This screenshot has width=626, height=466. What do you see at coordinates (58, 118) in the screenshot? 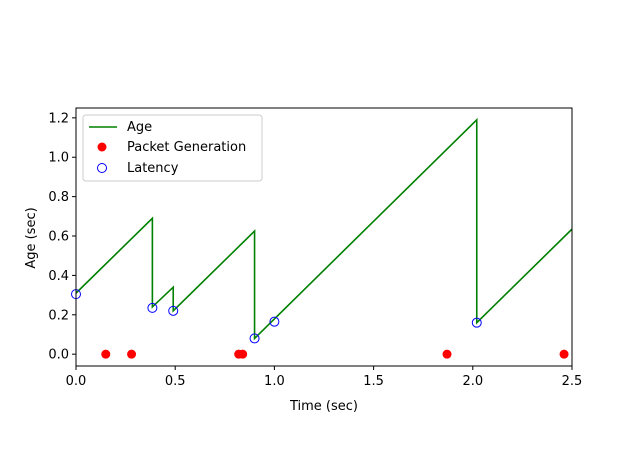
I see `y-tick-label: 1.2` at bounding box center [58, 118].